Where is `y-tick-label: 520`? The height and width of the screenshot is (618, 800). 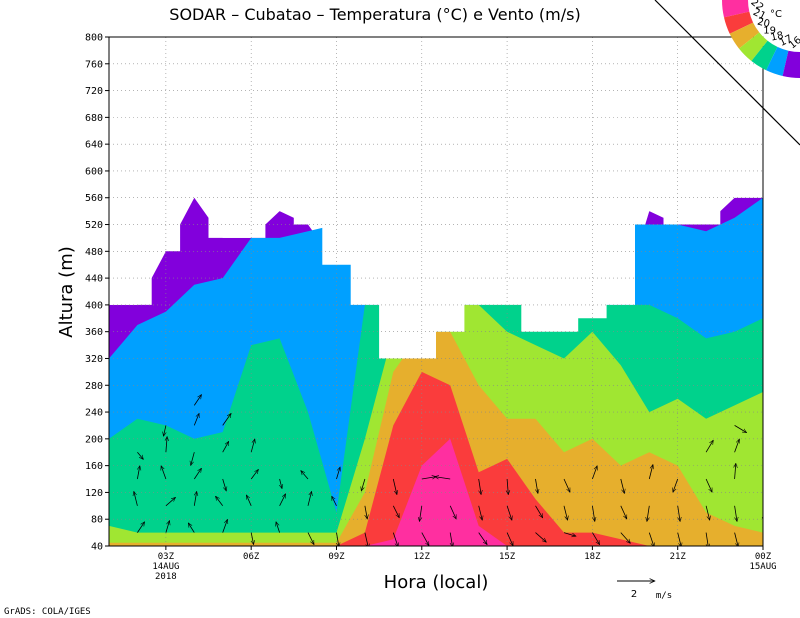 y-tick-label: 520 is located at coordinates (94, 225).